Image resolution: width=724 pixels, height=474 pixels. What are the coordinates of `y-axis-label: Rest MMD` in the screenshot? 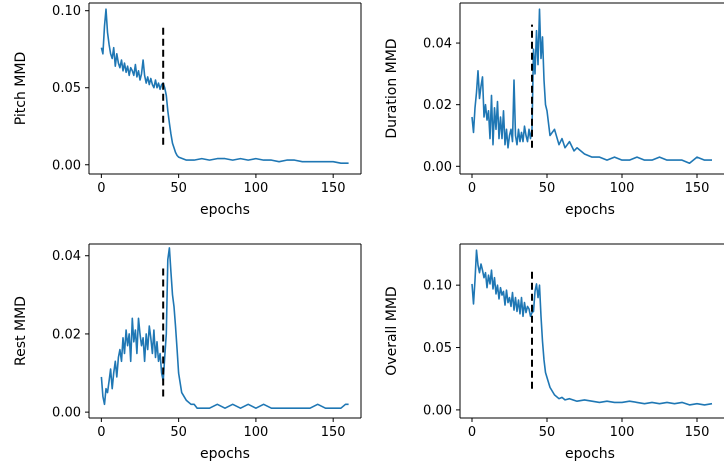 It's located at (21, 331).